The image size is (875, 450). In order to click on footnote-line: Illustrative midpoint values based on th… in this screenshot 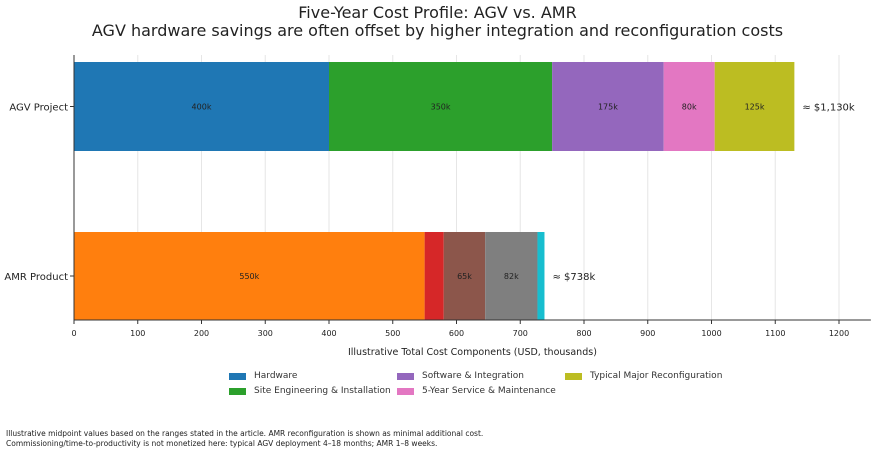, I will do `click(245, 433)`.